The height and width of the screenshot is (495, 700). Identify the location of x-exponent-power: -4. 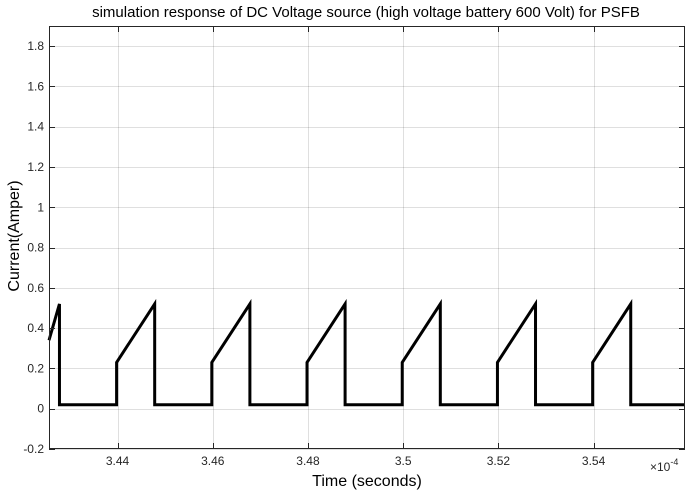
(674, 462).